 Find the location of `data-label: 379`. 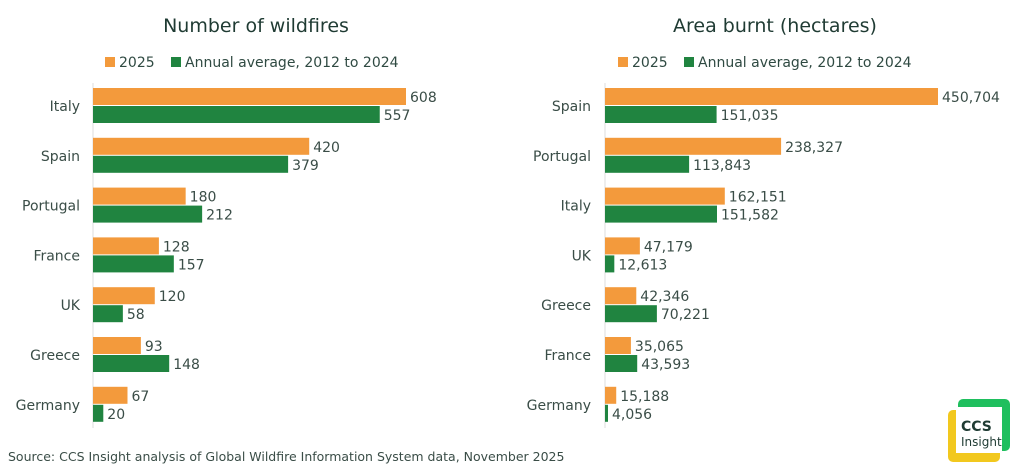

data-label: 379 is located at coordinates (305, 166).